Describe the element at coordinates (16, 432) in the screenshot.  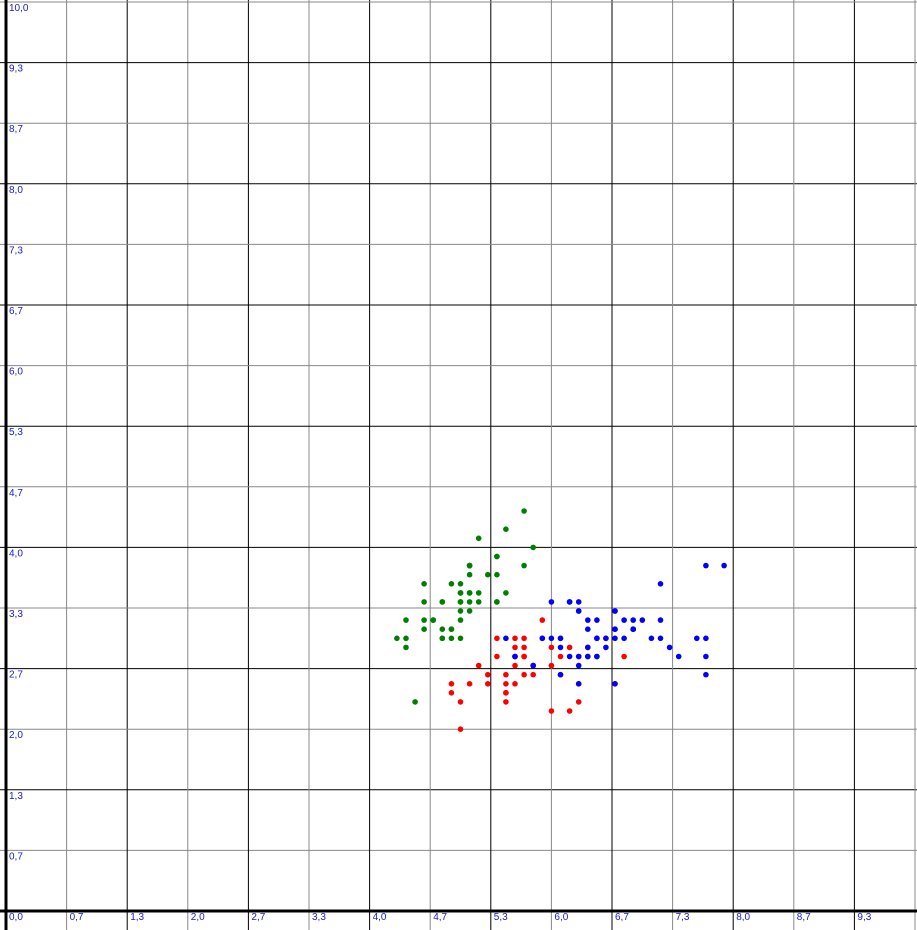
I see `y-tick-label: 5,3` at that location.